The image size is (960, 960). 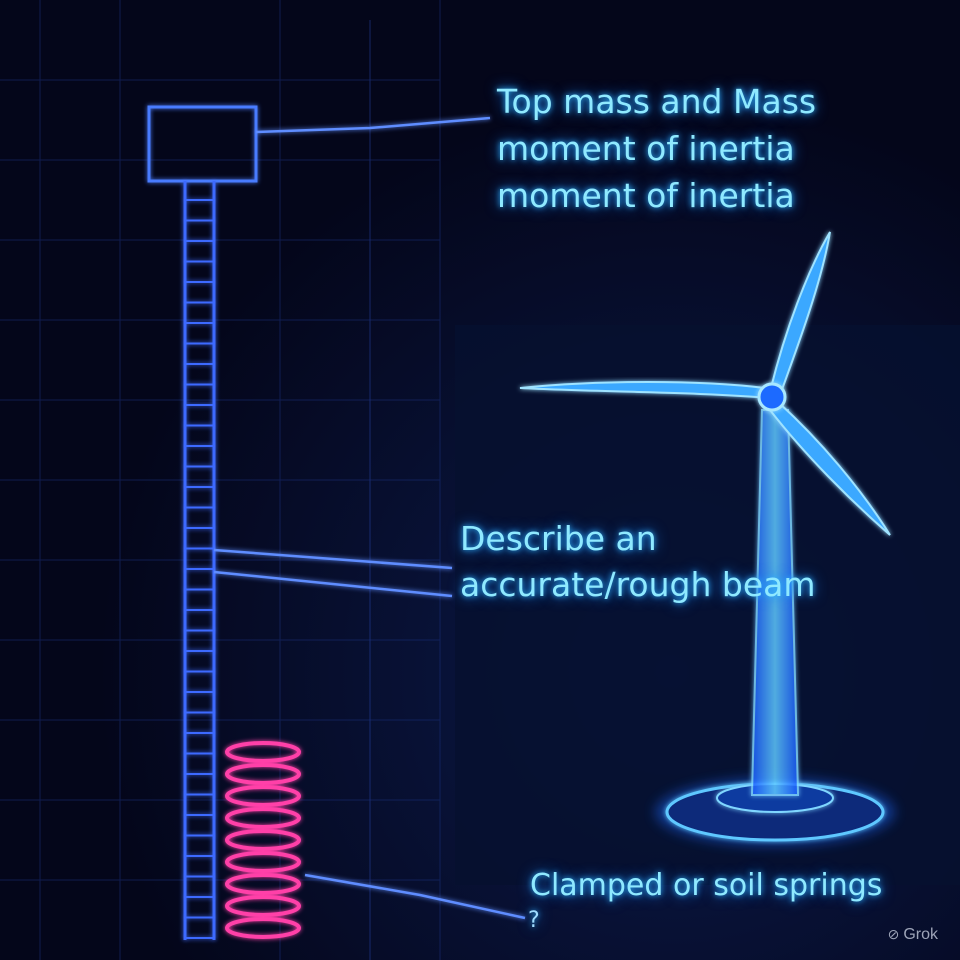 I want to click on grok-logo-icon: ⊘, so click(x=893, y=934).